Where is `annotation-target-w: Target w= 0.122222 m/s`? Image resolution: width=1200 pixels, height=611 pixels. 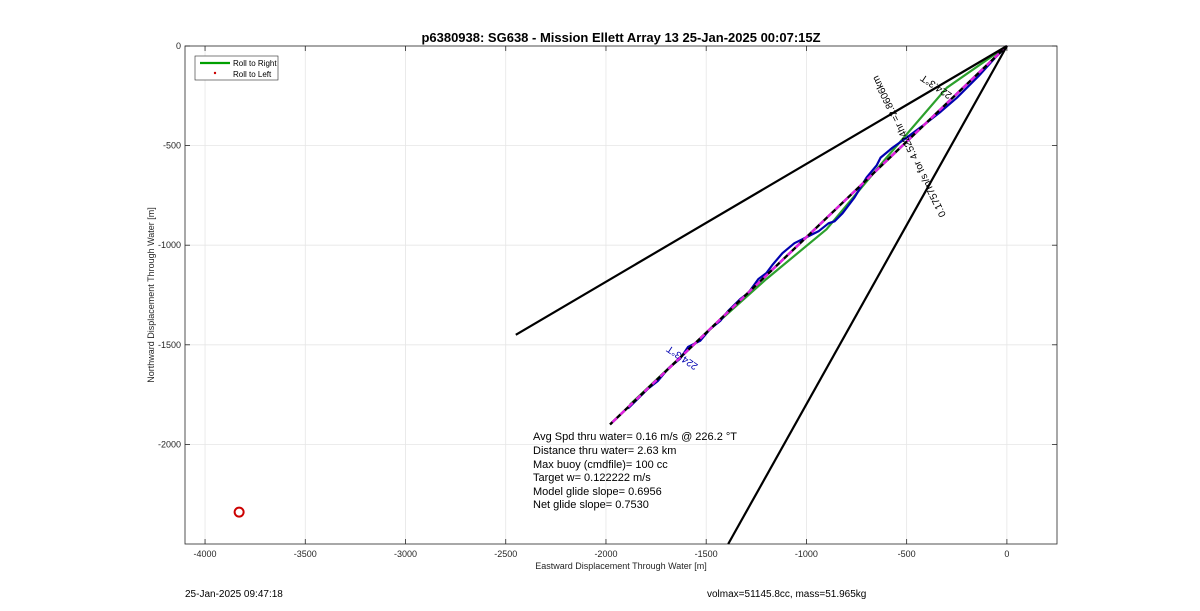
annotation-target-w: Target w= 0.122222 m/s is located at coordinates (592, 478).